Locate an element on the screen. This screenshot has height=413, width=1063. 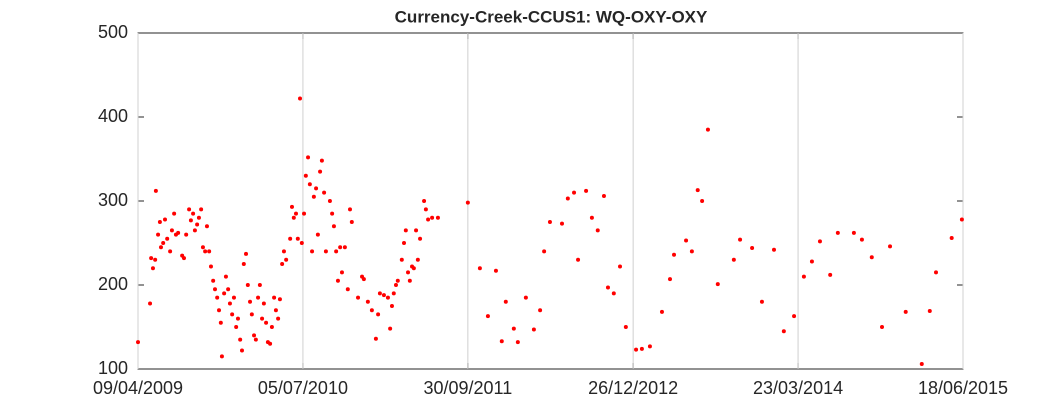
y-tick-label: 500 is located at coordinates (113, 32).